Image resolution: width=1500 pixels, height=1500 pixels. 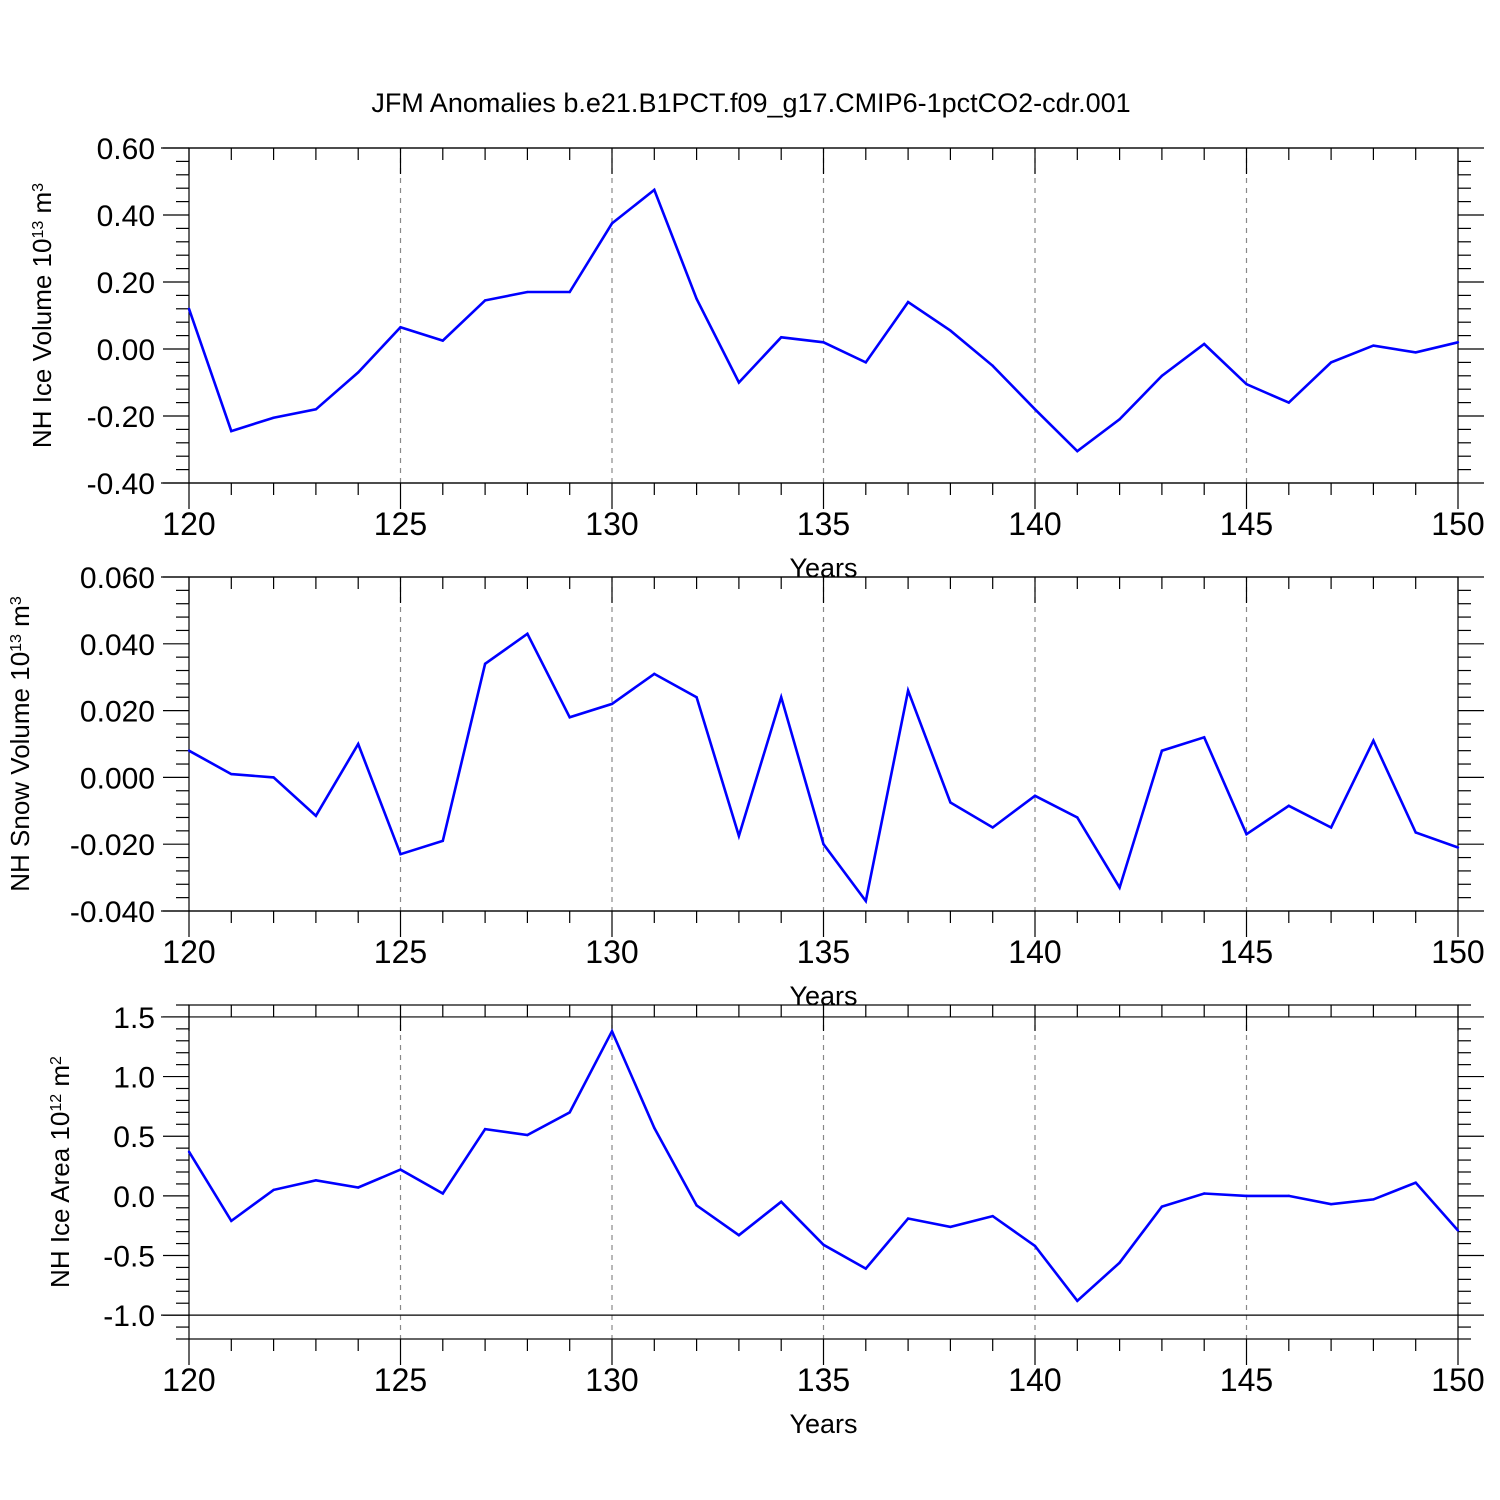 I want to click on x-axis-label: Years, so click(x=823, y=1424).